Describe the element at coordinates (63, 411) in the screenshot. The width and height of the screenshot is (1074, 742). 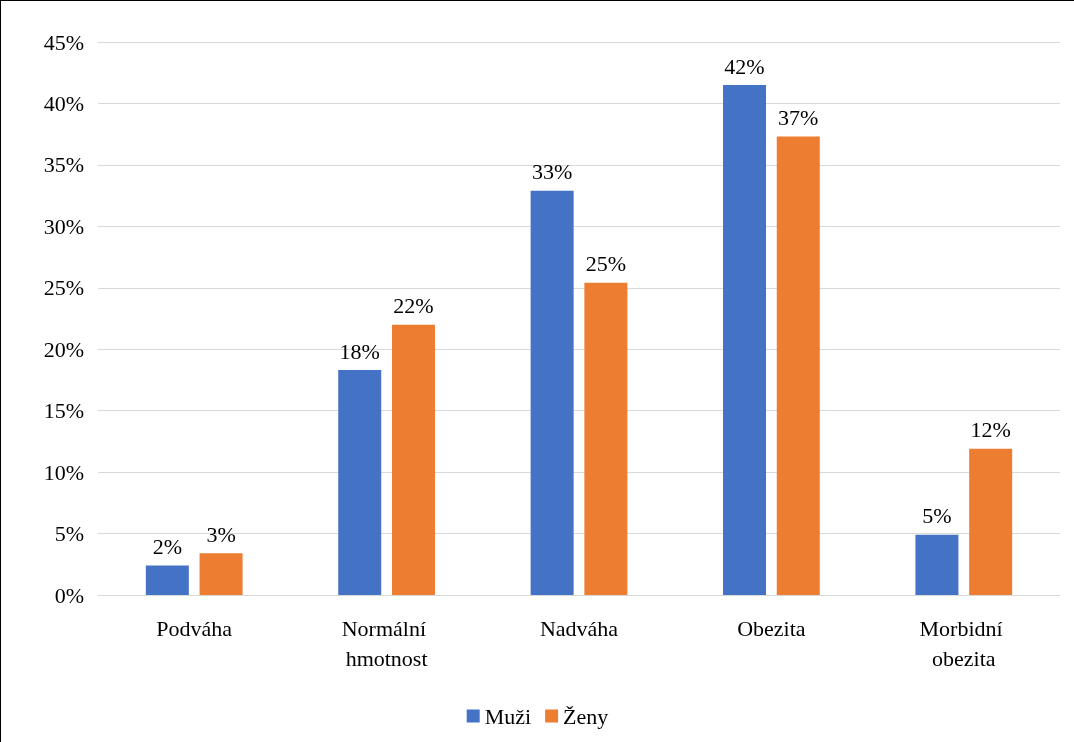
I see `y-tick-label: 15%` at that location.